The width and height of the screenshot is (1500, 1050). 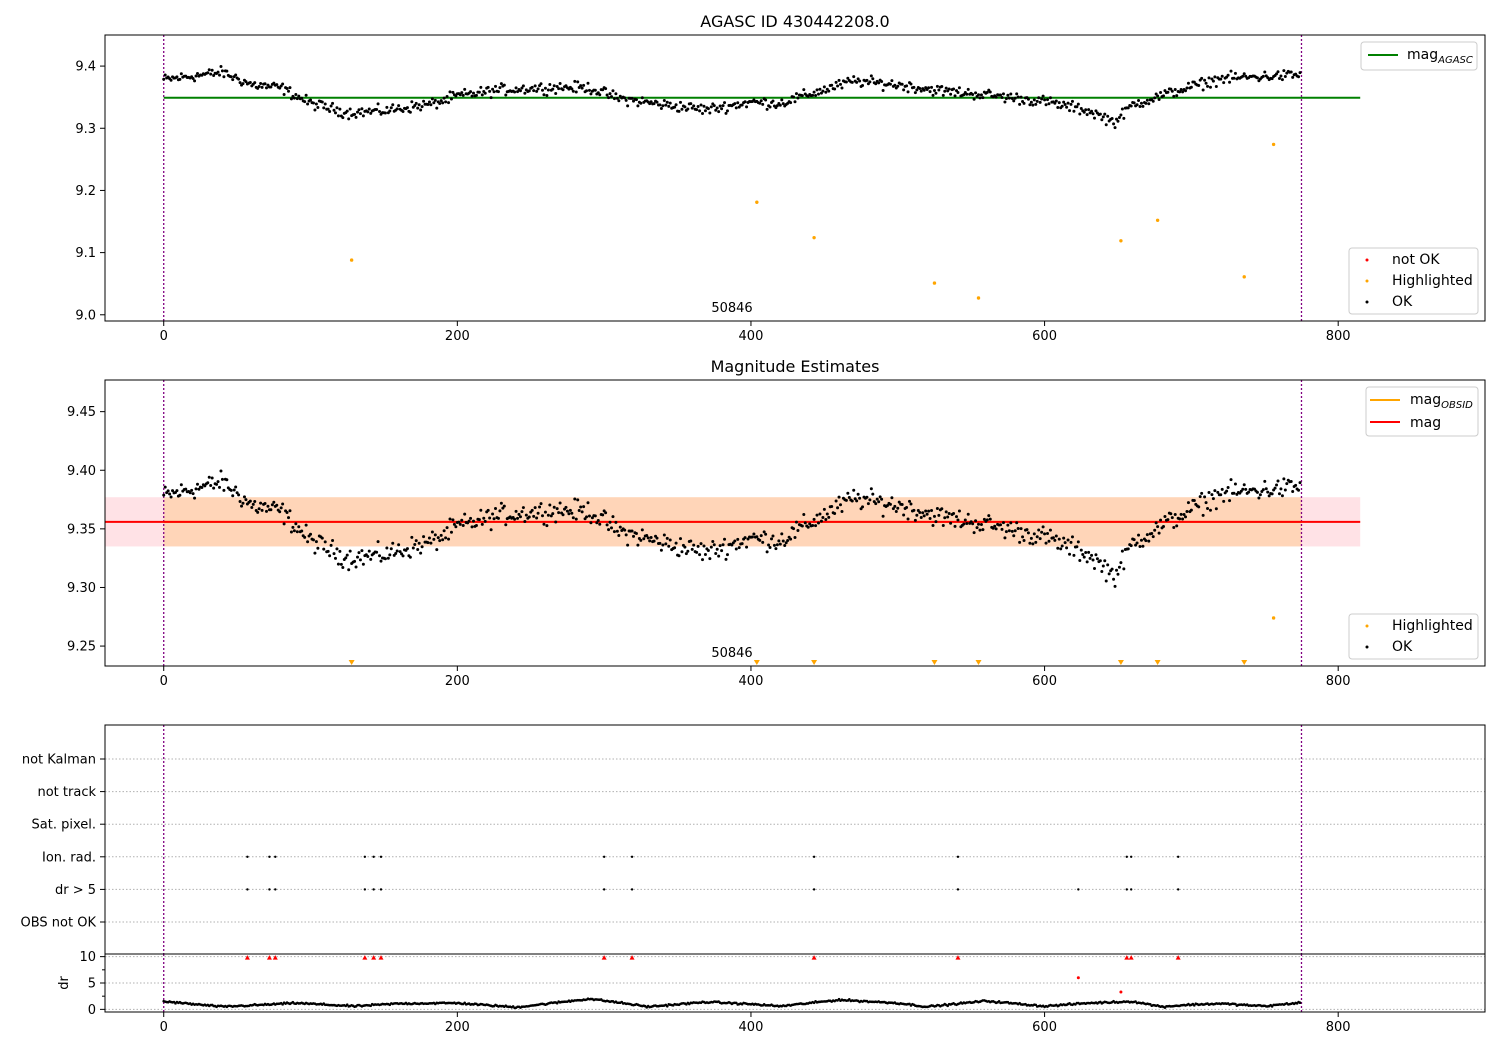 I want to click on p1-highlighted-point, so click(x=978, y=298).